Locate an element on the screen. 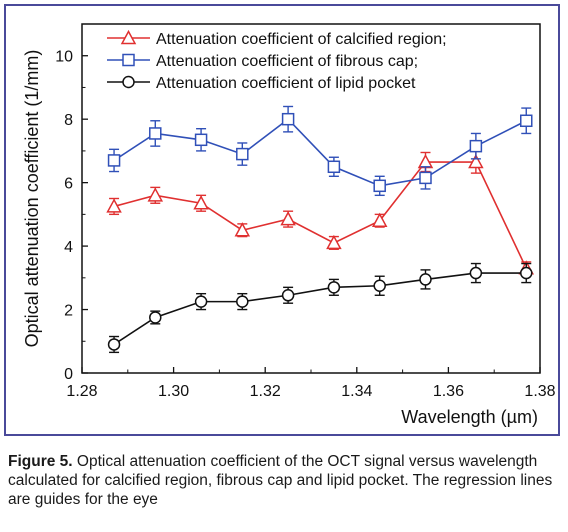 The height and width of the screenshot is (532, 568). x-tick-label: 1.36 is located at coordinates (448, 391).